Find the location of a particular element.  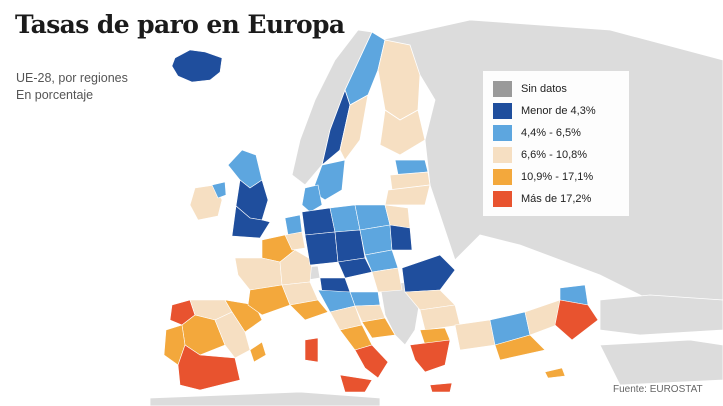

region-denmark is located at coordinates (312, 198).